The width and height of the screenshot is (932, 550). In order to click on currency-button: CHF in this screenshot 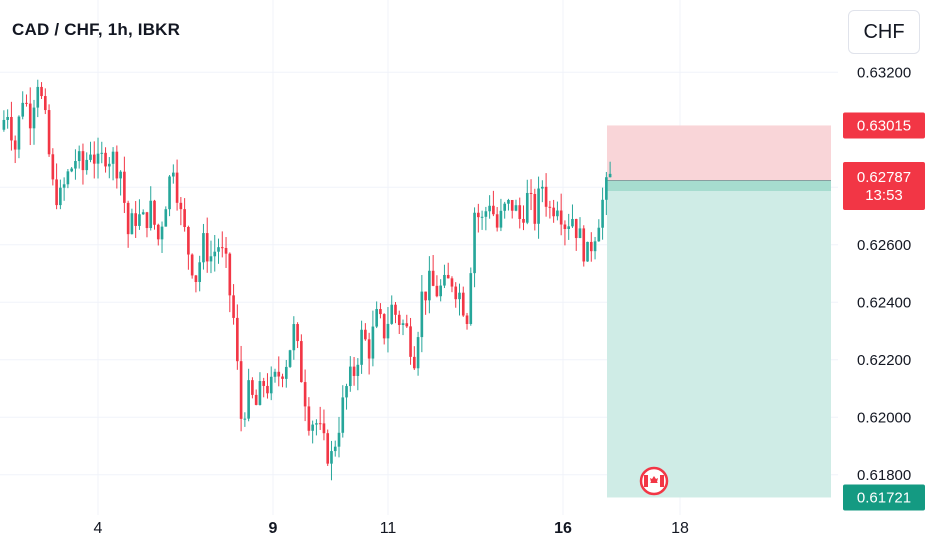, I will do `click(884, 32)`.